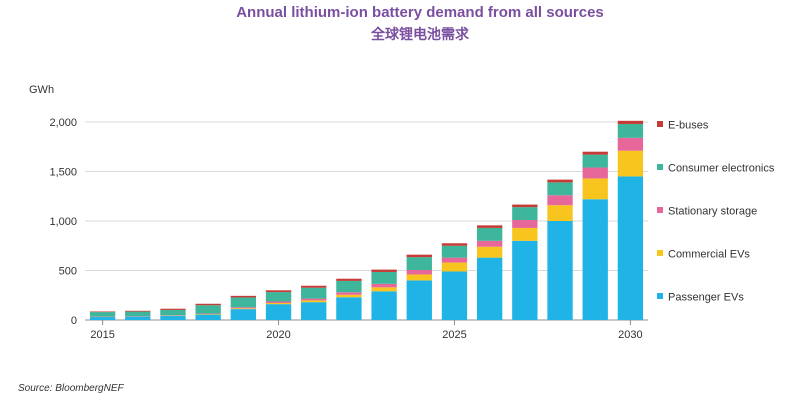 The image size is (800, 404). What do you see at coordinates (74, 321) in the screenshot?
I see `y-tick-label: 0` at bounding box center [74, 321].